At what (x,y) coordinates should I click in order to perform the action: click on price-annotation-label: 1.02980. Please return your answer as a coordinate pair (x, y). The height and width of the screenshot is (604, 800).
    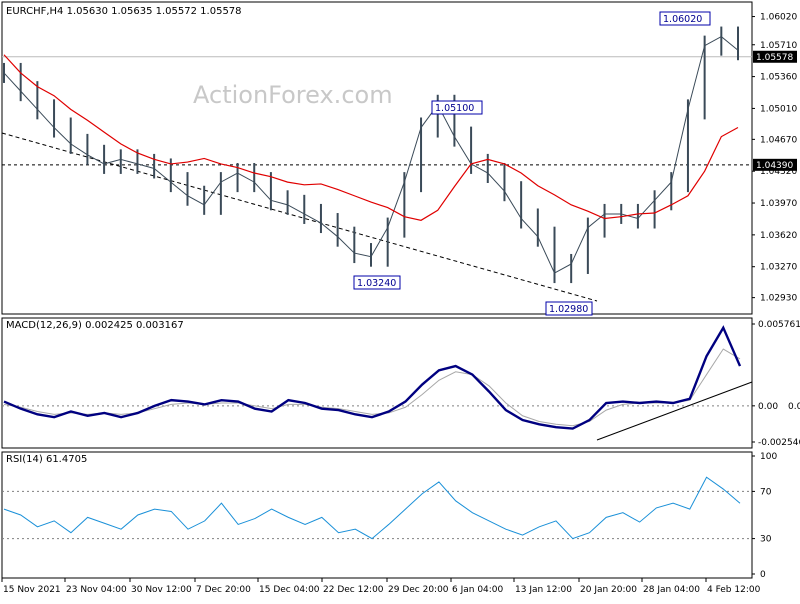
    Looking at the image, I should click on (568, 309).